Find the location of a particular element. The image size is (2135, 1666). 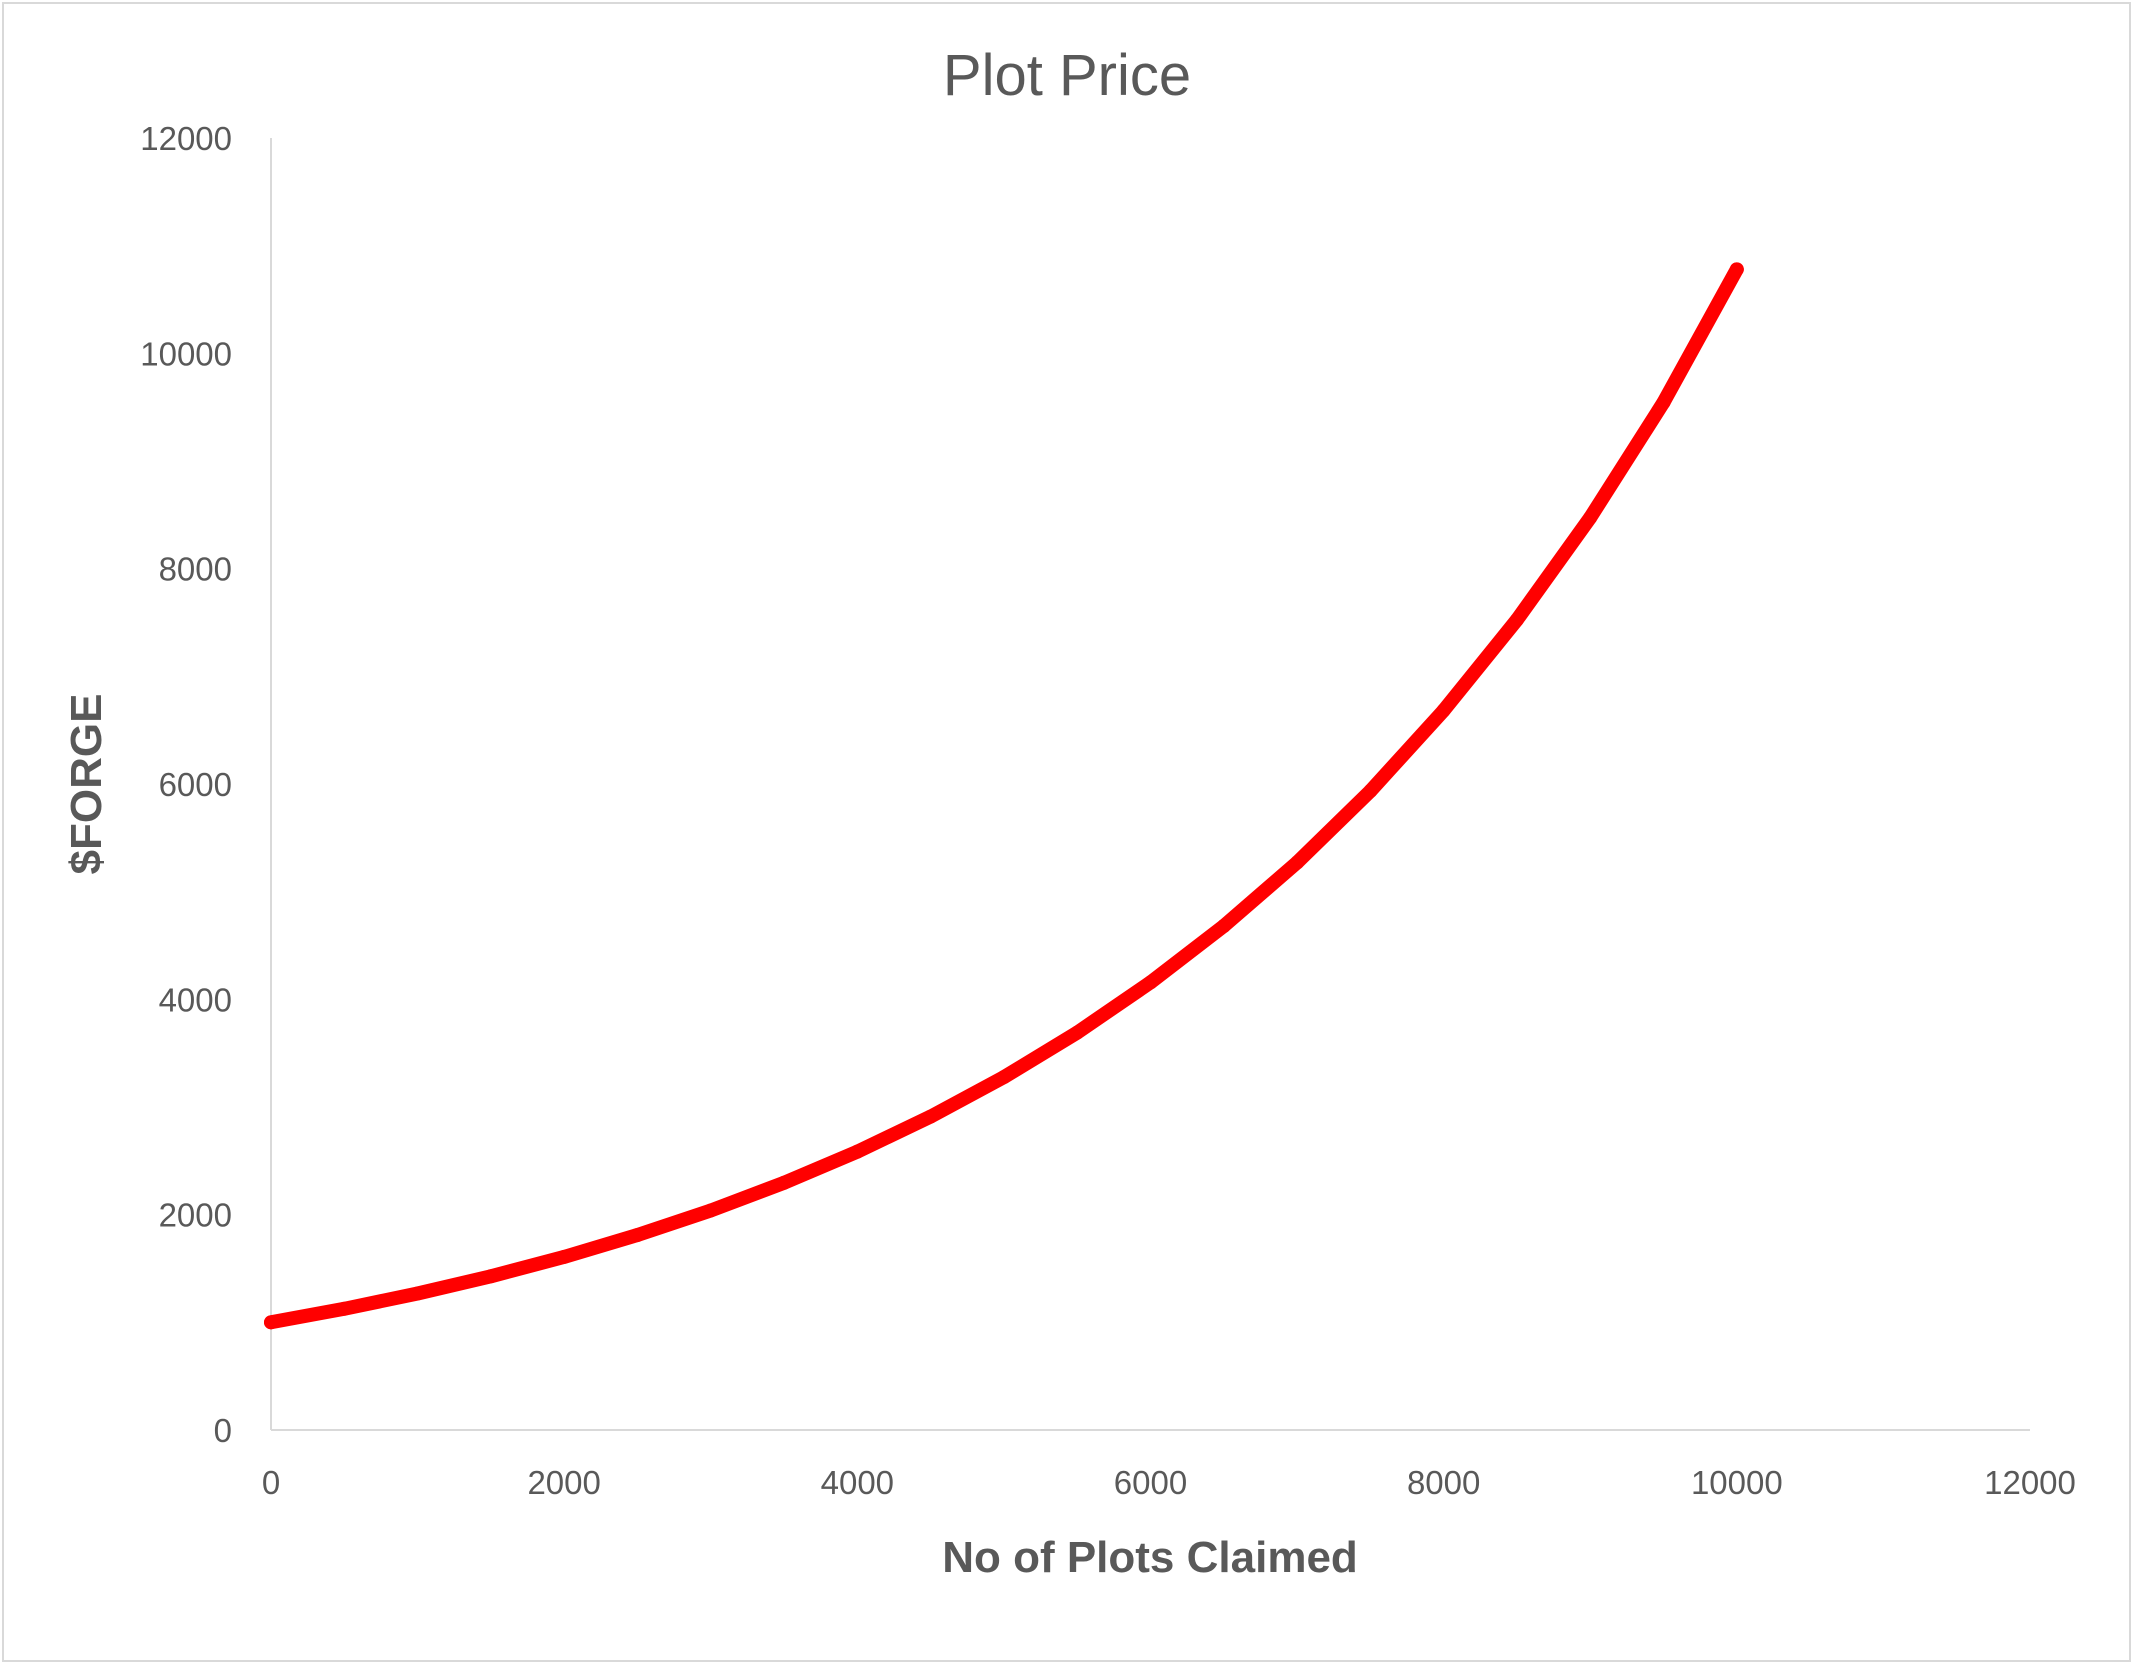

y-tick-label: 0 is located at coordinates (223, 1430).